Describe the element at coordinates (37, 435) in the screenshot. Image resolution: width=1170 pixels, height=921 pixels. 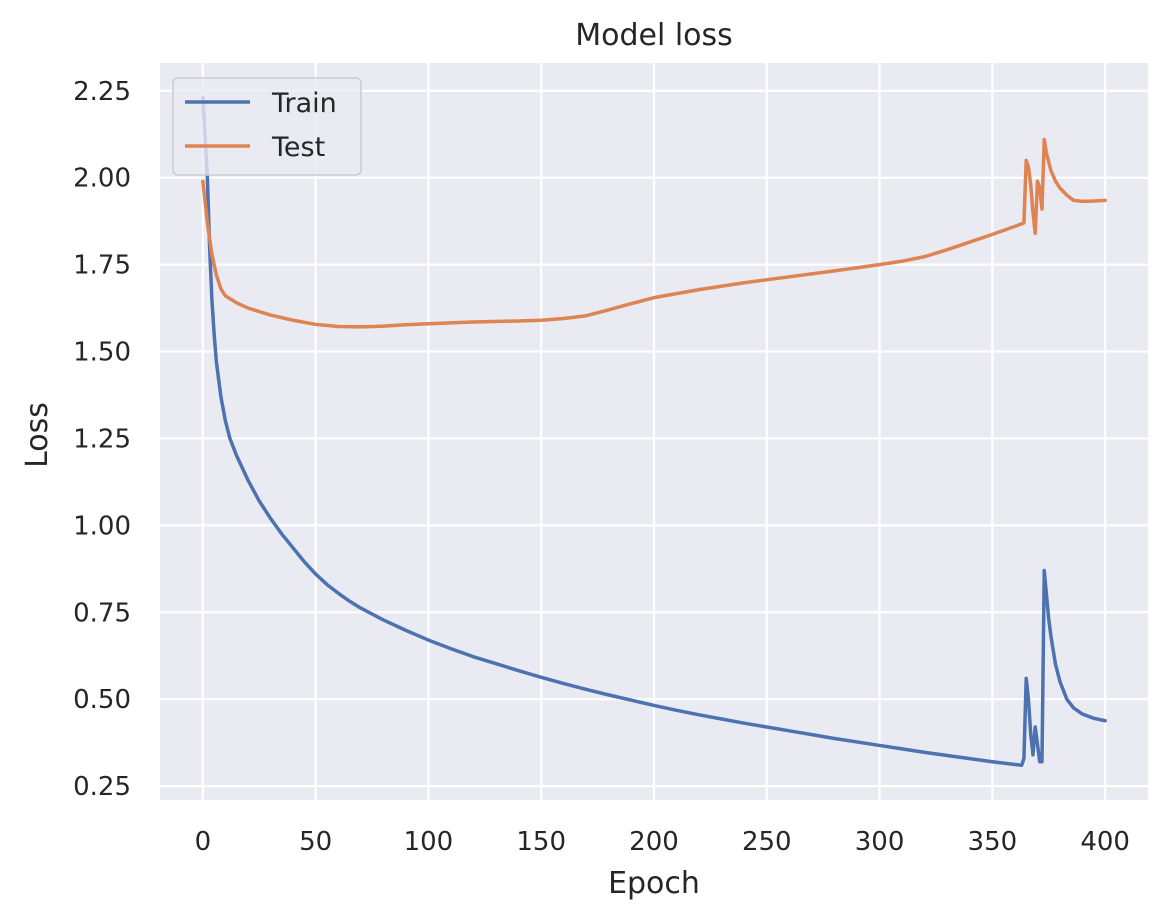
I see `y-axis-label: Loss` at that location.